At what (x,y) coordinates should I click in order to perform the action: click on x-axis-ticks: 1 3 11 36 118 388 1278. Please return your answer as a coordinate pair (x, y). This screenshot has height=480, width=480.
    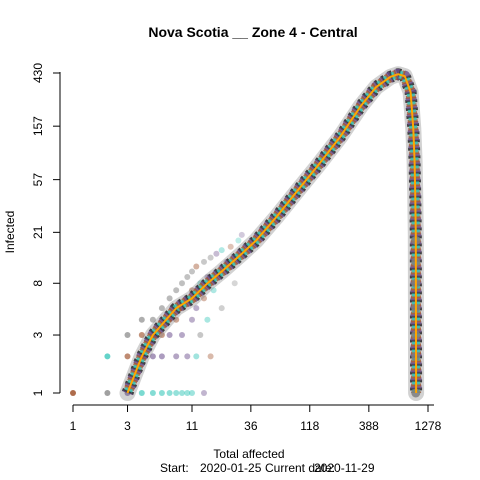
    Looking at the image, I should click on (256, 419).